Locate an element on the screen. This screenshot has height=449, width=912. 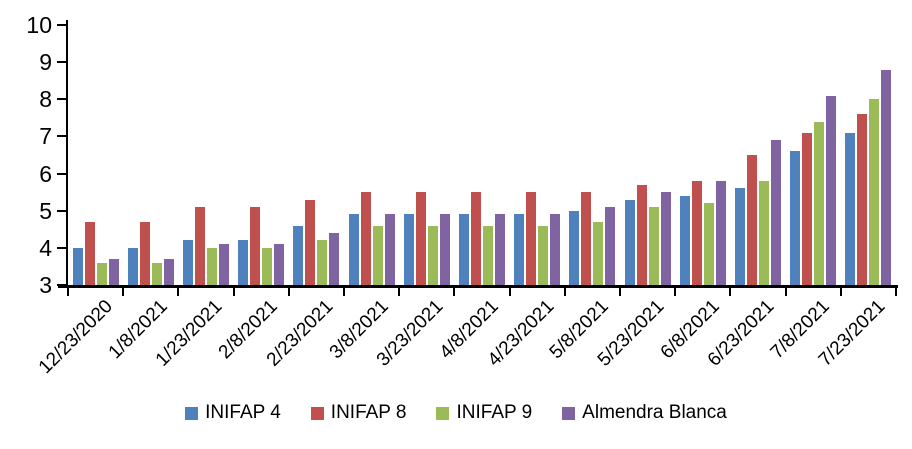
bar-inifap-4-2-8-2021 is located at coordinates (243, 262).